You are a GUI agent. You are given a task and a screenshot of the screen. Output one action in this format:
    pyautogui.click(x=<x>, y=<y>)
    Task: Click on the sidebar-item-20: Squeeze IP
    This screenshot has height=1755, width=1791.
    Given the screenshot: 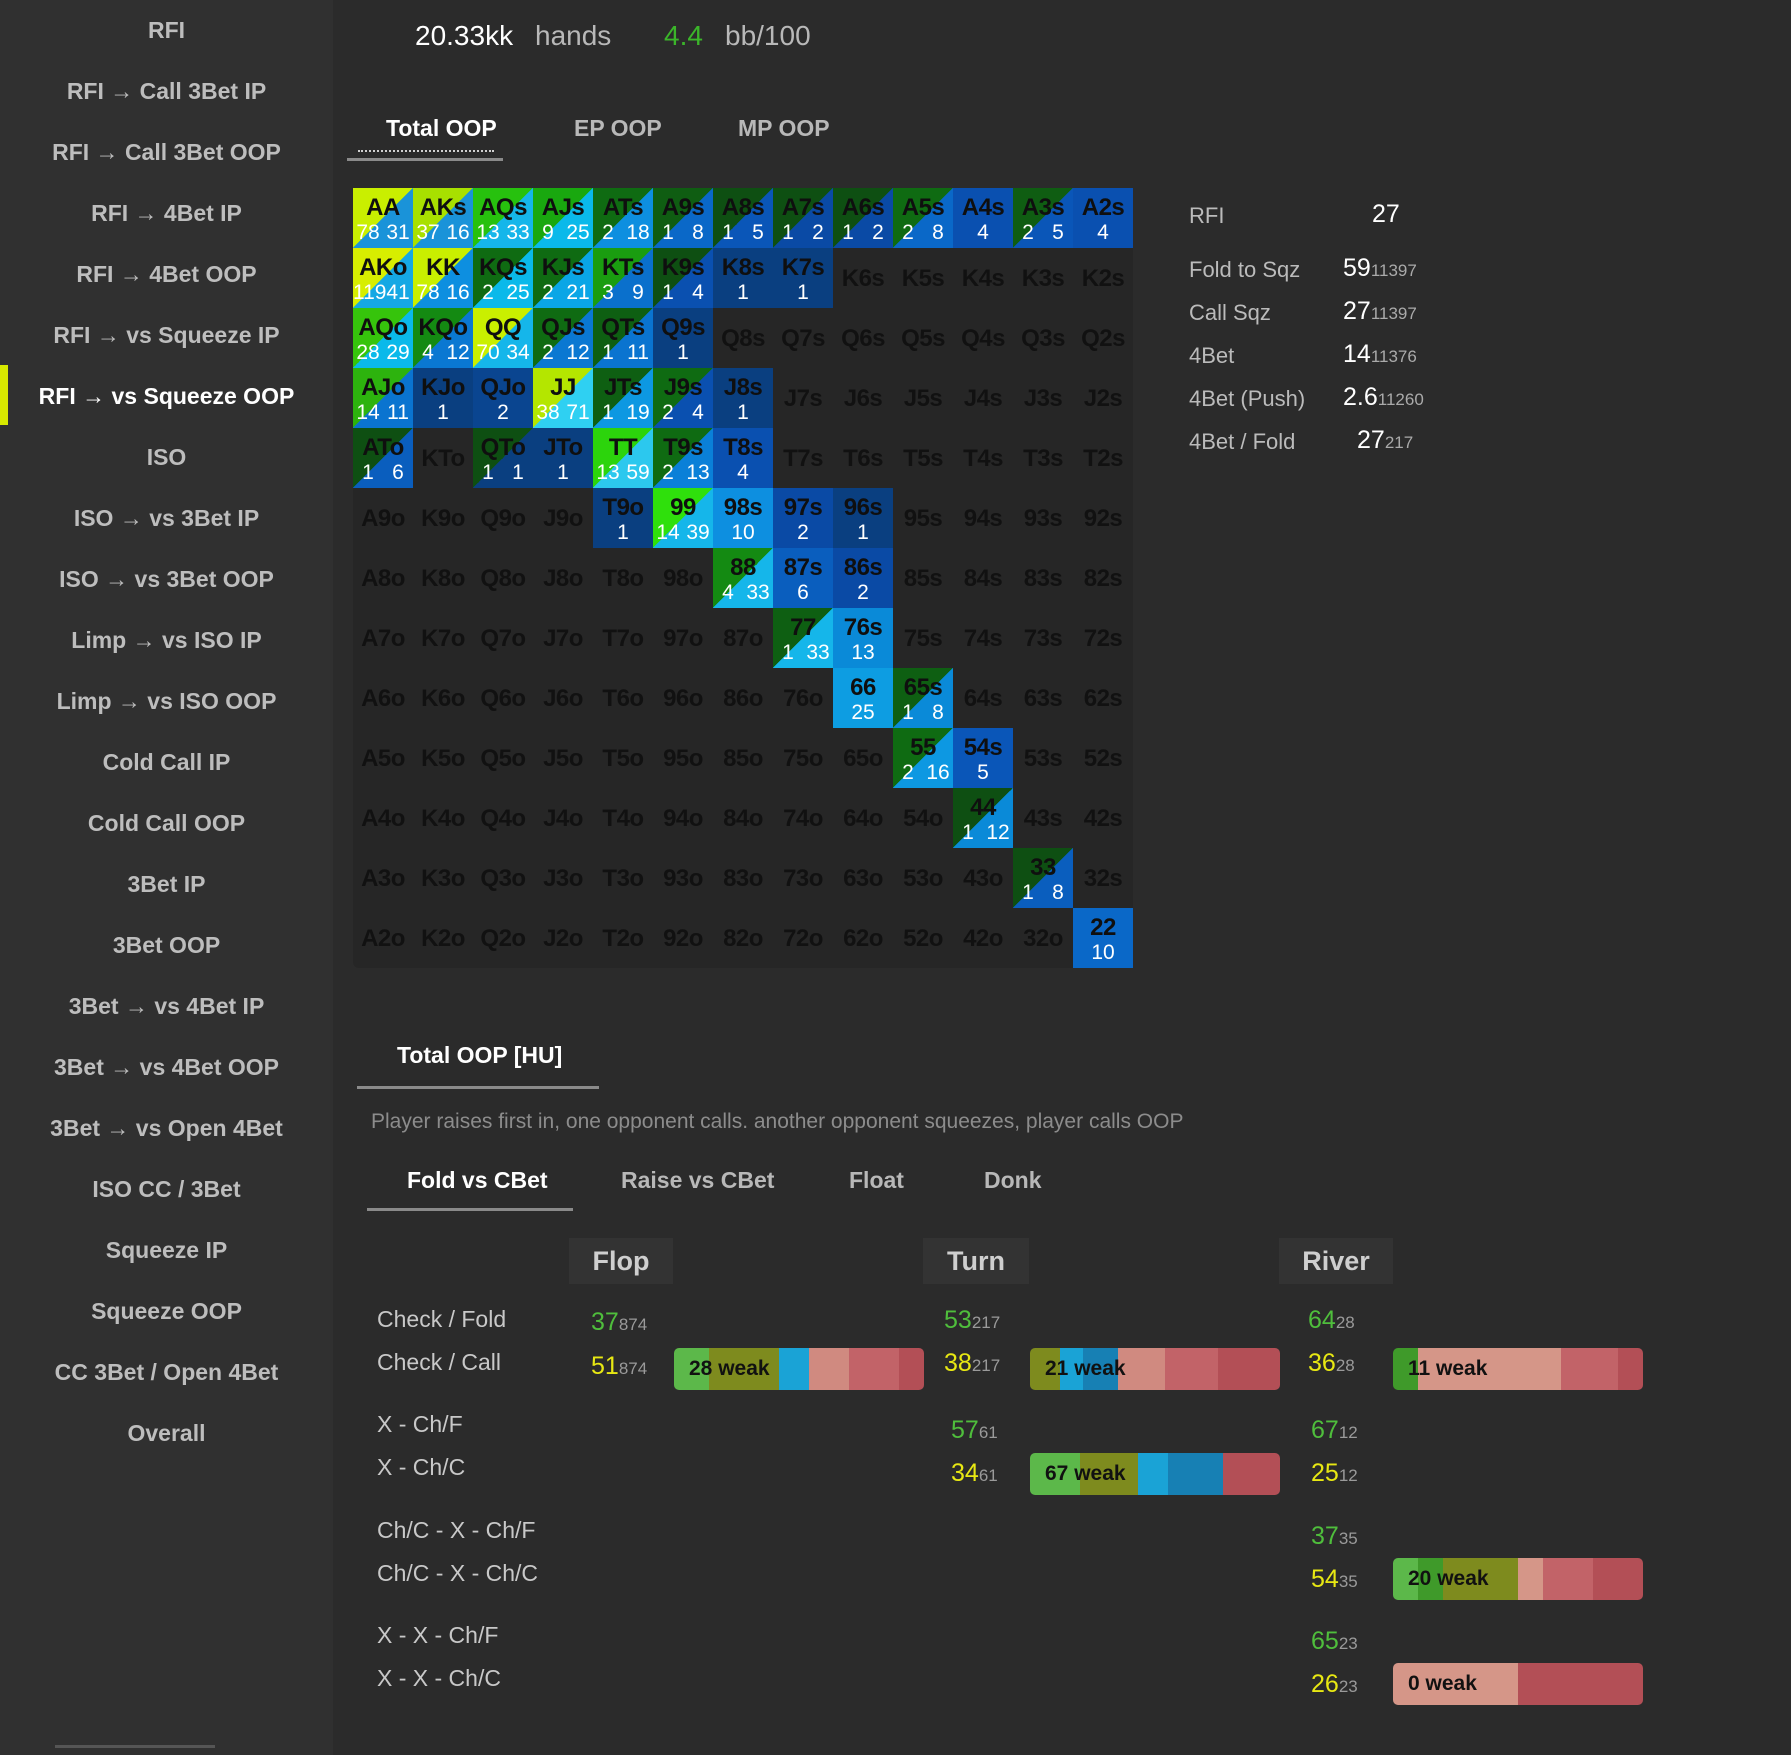 What is the action you would take?
    pyautogui.click(x=166, y=1250)
    